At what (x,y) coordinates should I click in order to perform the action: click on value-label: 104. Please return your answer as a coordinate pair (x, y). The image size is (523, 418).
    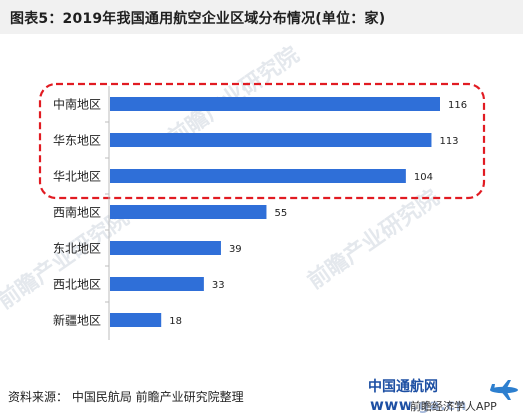
    Looking at the image, I should click on (423, 177).